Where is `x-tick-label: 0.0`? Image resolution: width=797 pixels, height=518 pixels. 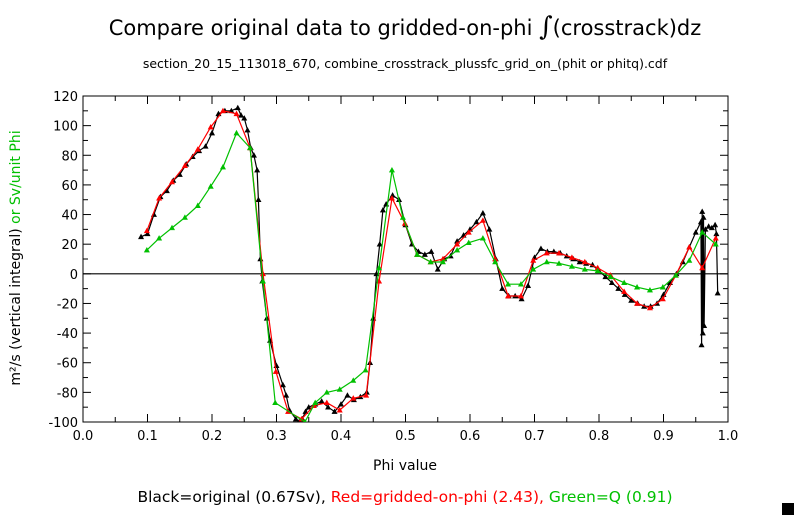 x-tick-label: 0.0 is located at coordinates (83, 436).